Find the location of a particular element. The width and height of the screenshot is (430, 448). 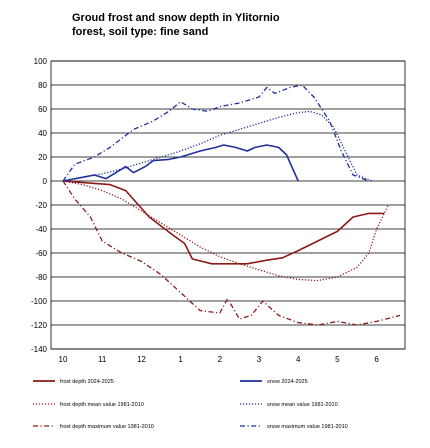

y-tick-label: 20 is located at coordinates (42, 157).